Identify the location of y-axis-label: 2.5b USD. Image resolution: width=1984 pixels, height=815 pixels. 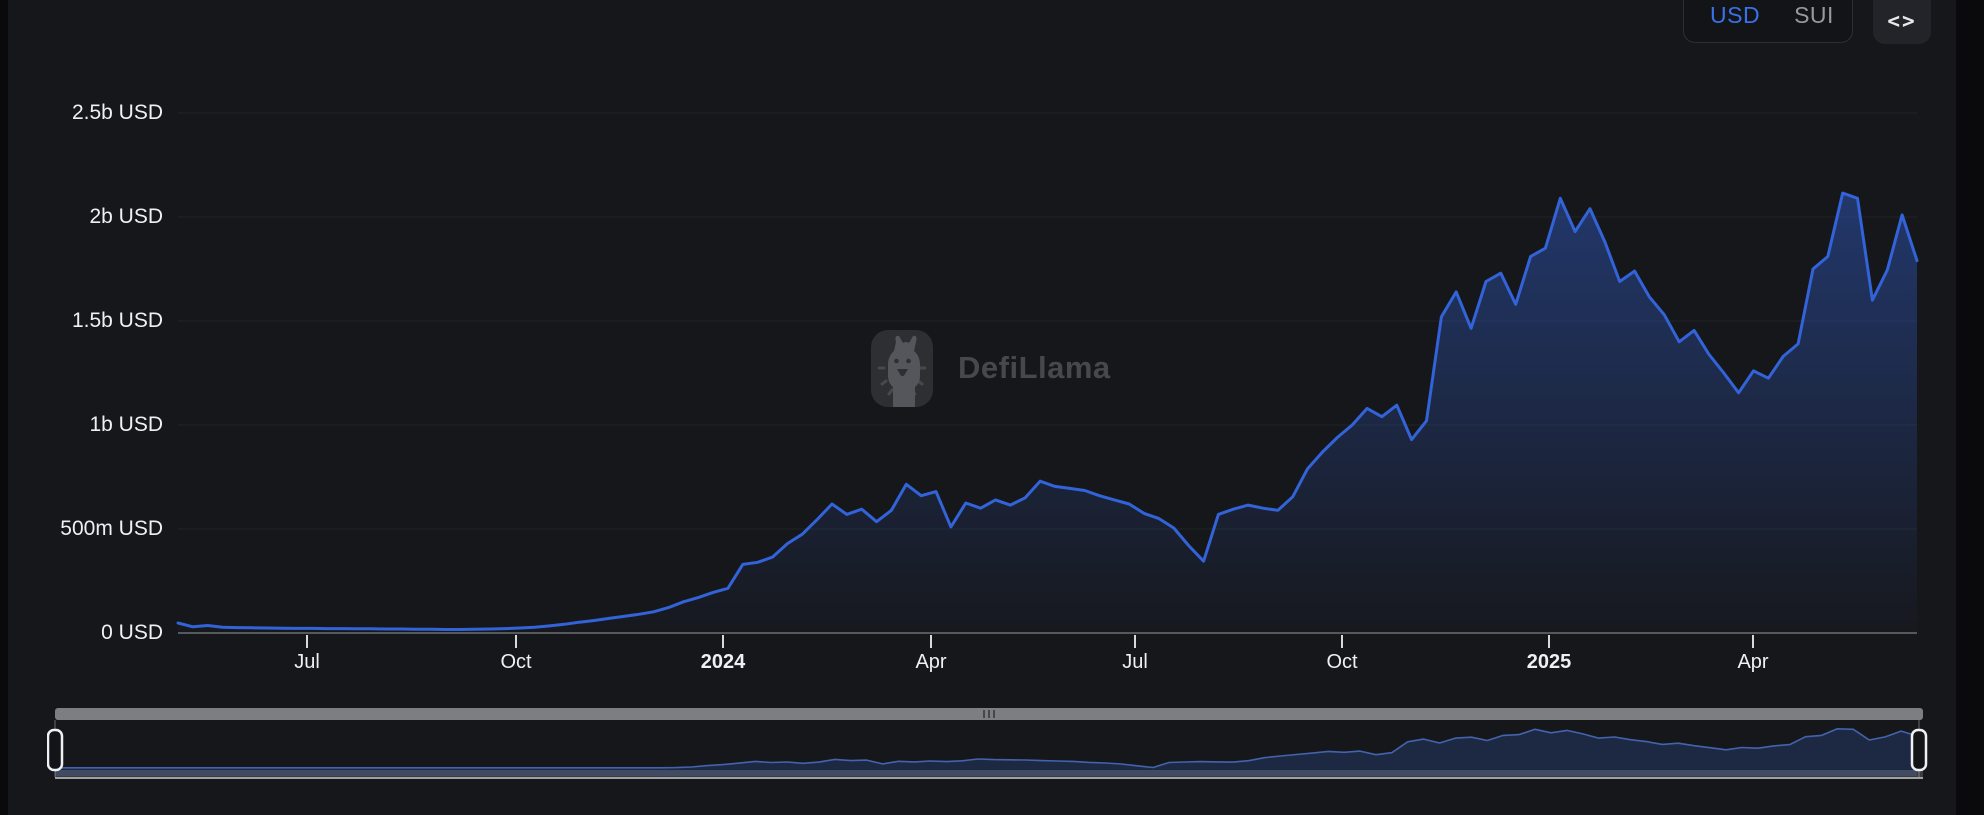
(117, 112).